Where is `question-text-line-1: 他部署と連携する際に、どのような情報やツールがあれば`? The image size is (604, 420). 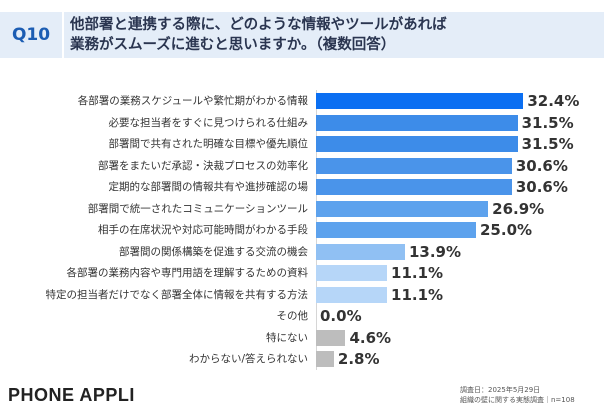
question-text-line-1: 他部署と連携する際に、どのような情報やツールがあれば is located at coordinates (258, 25).